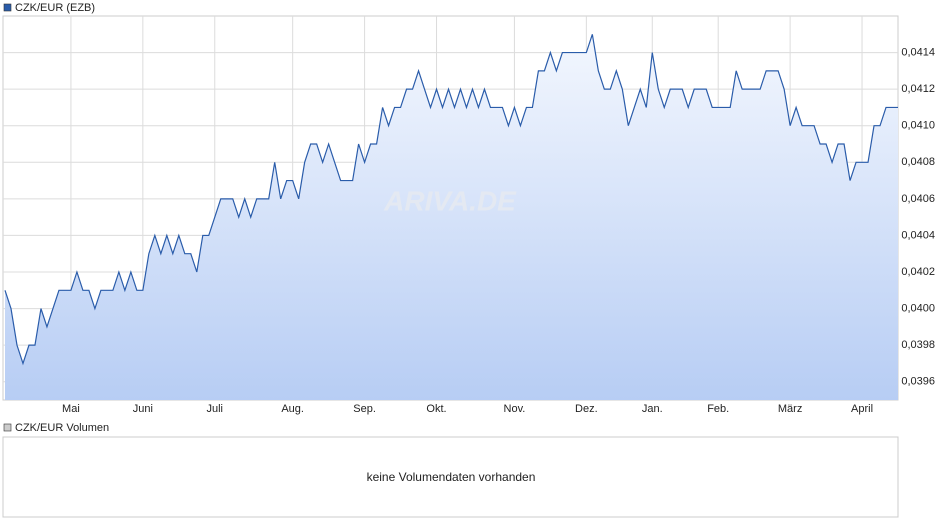 The height and width of the screenshot is (526, 940). Describe the element at coordinates (918, 308) in the screenshot. I see `y-tick-label: 0,0400` at that location.